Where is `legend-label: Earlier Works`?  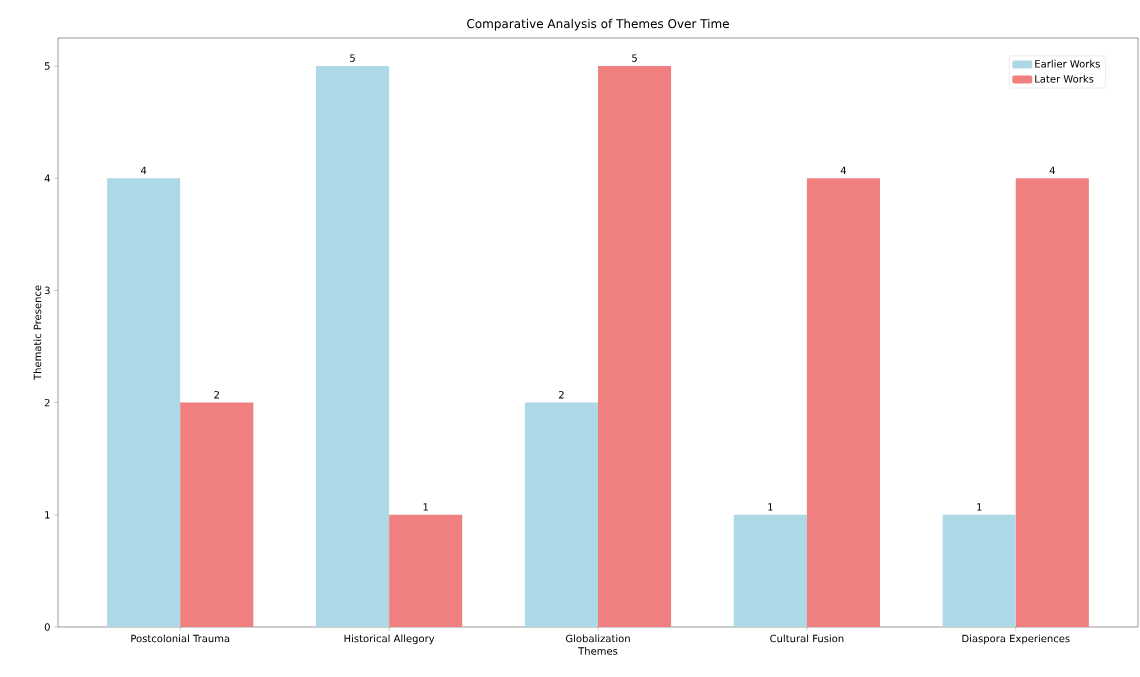
legend-label: Earlier Works is located at coordinates (1067, 63).